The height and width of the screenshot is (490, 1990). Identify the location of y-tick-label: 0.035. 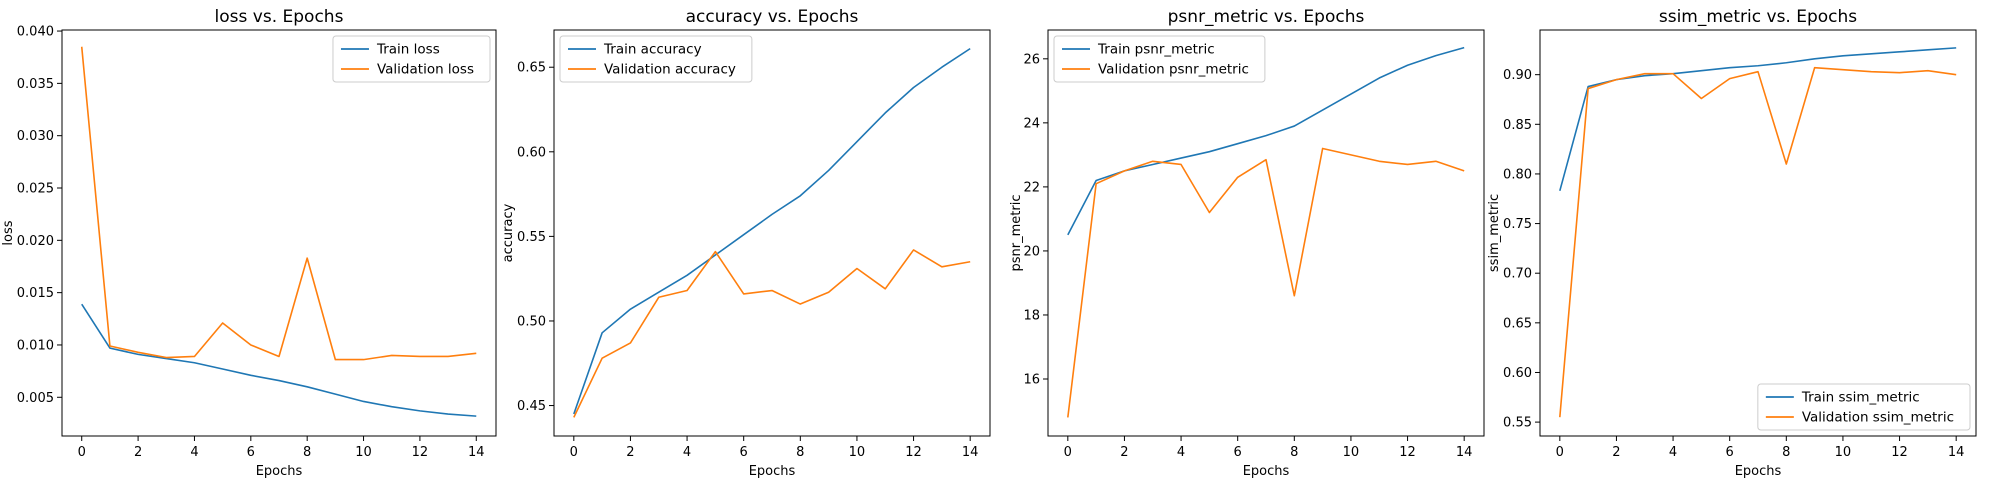
(35, 84).